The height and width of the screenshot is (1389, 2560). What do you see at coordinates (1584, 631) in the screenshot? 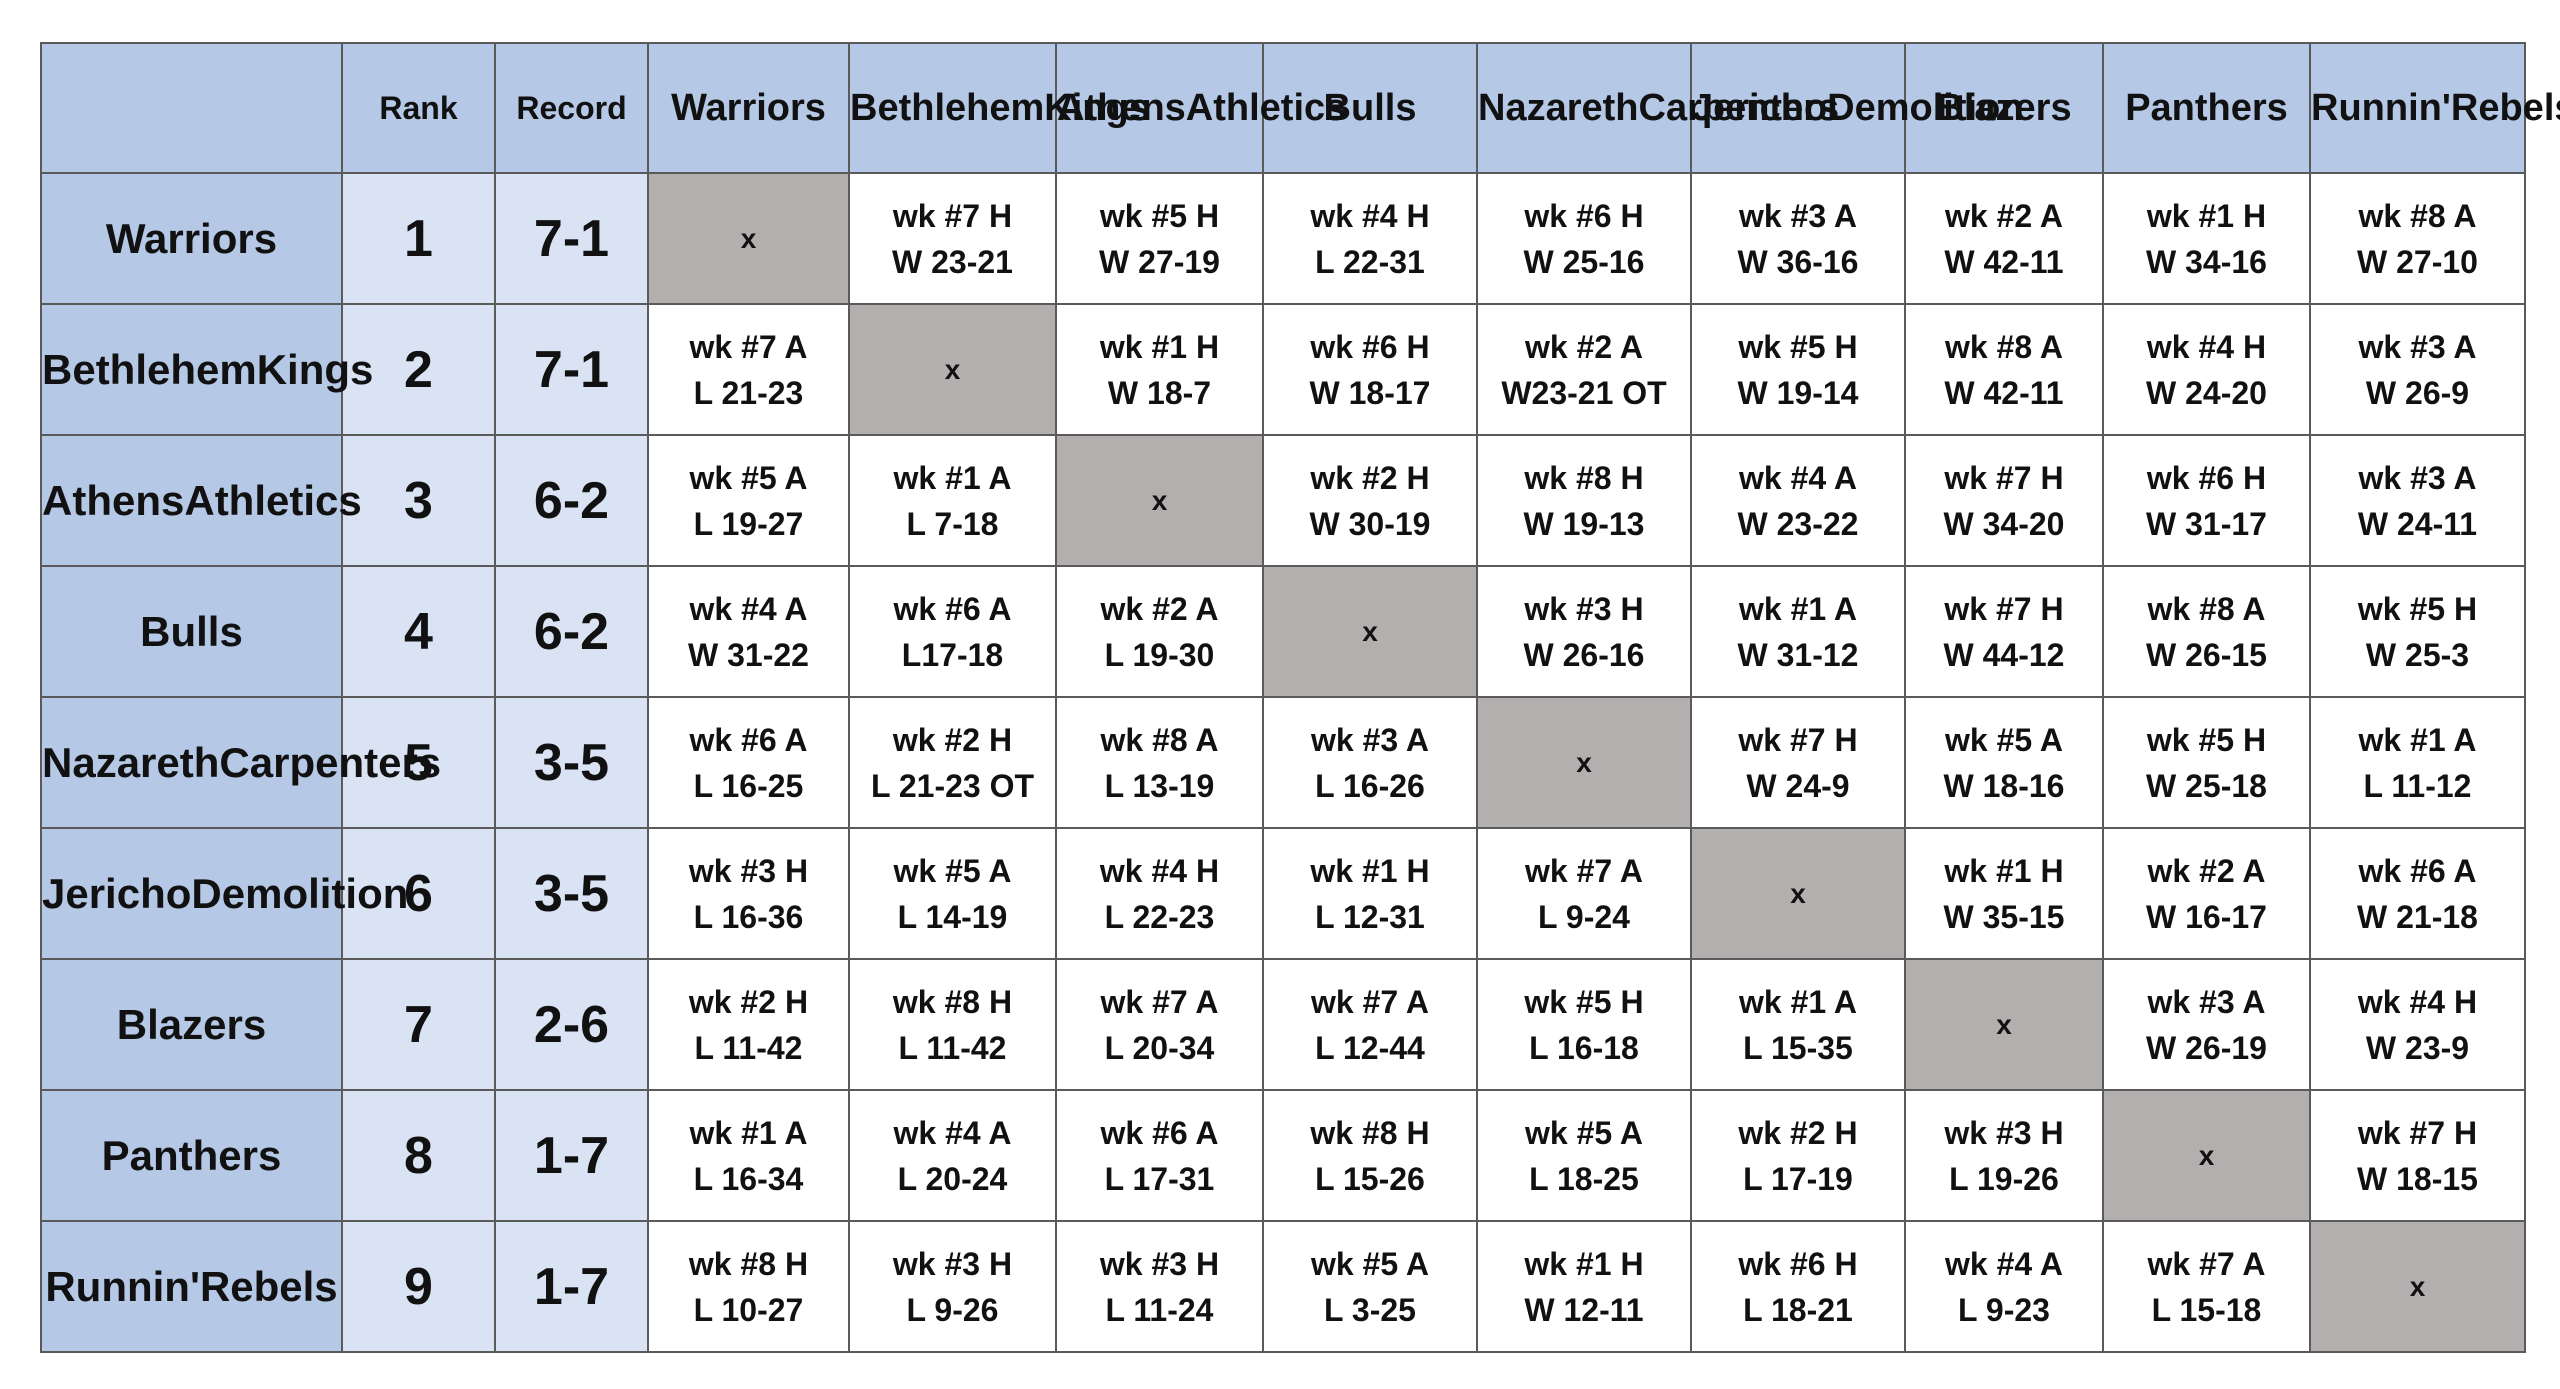
I see `game-result-cell: wk #3 H W 26-16` at bounding box center [1584, 631].